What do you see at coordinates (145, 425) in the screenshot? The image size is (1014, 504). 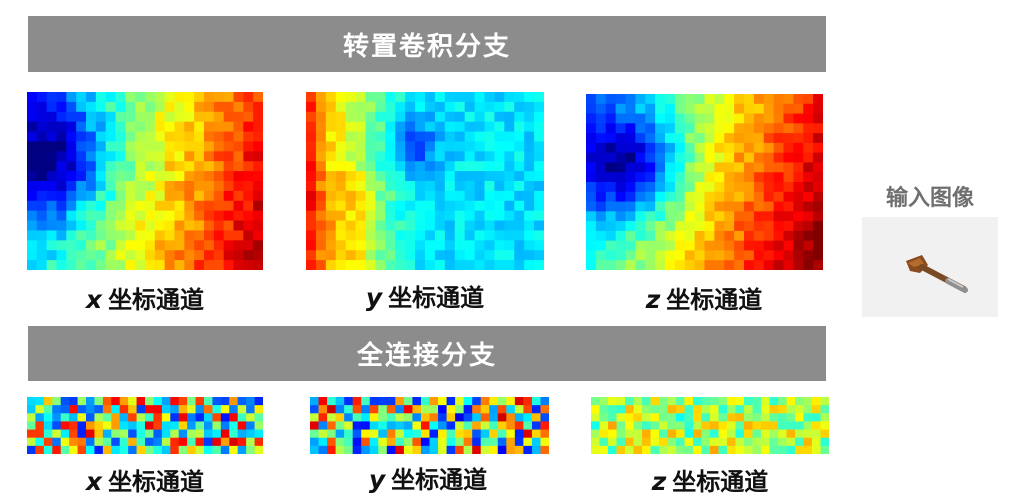 I see `fc-x-heatmap` at bounding box center [145, 425].